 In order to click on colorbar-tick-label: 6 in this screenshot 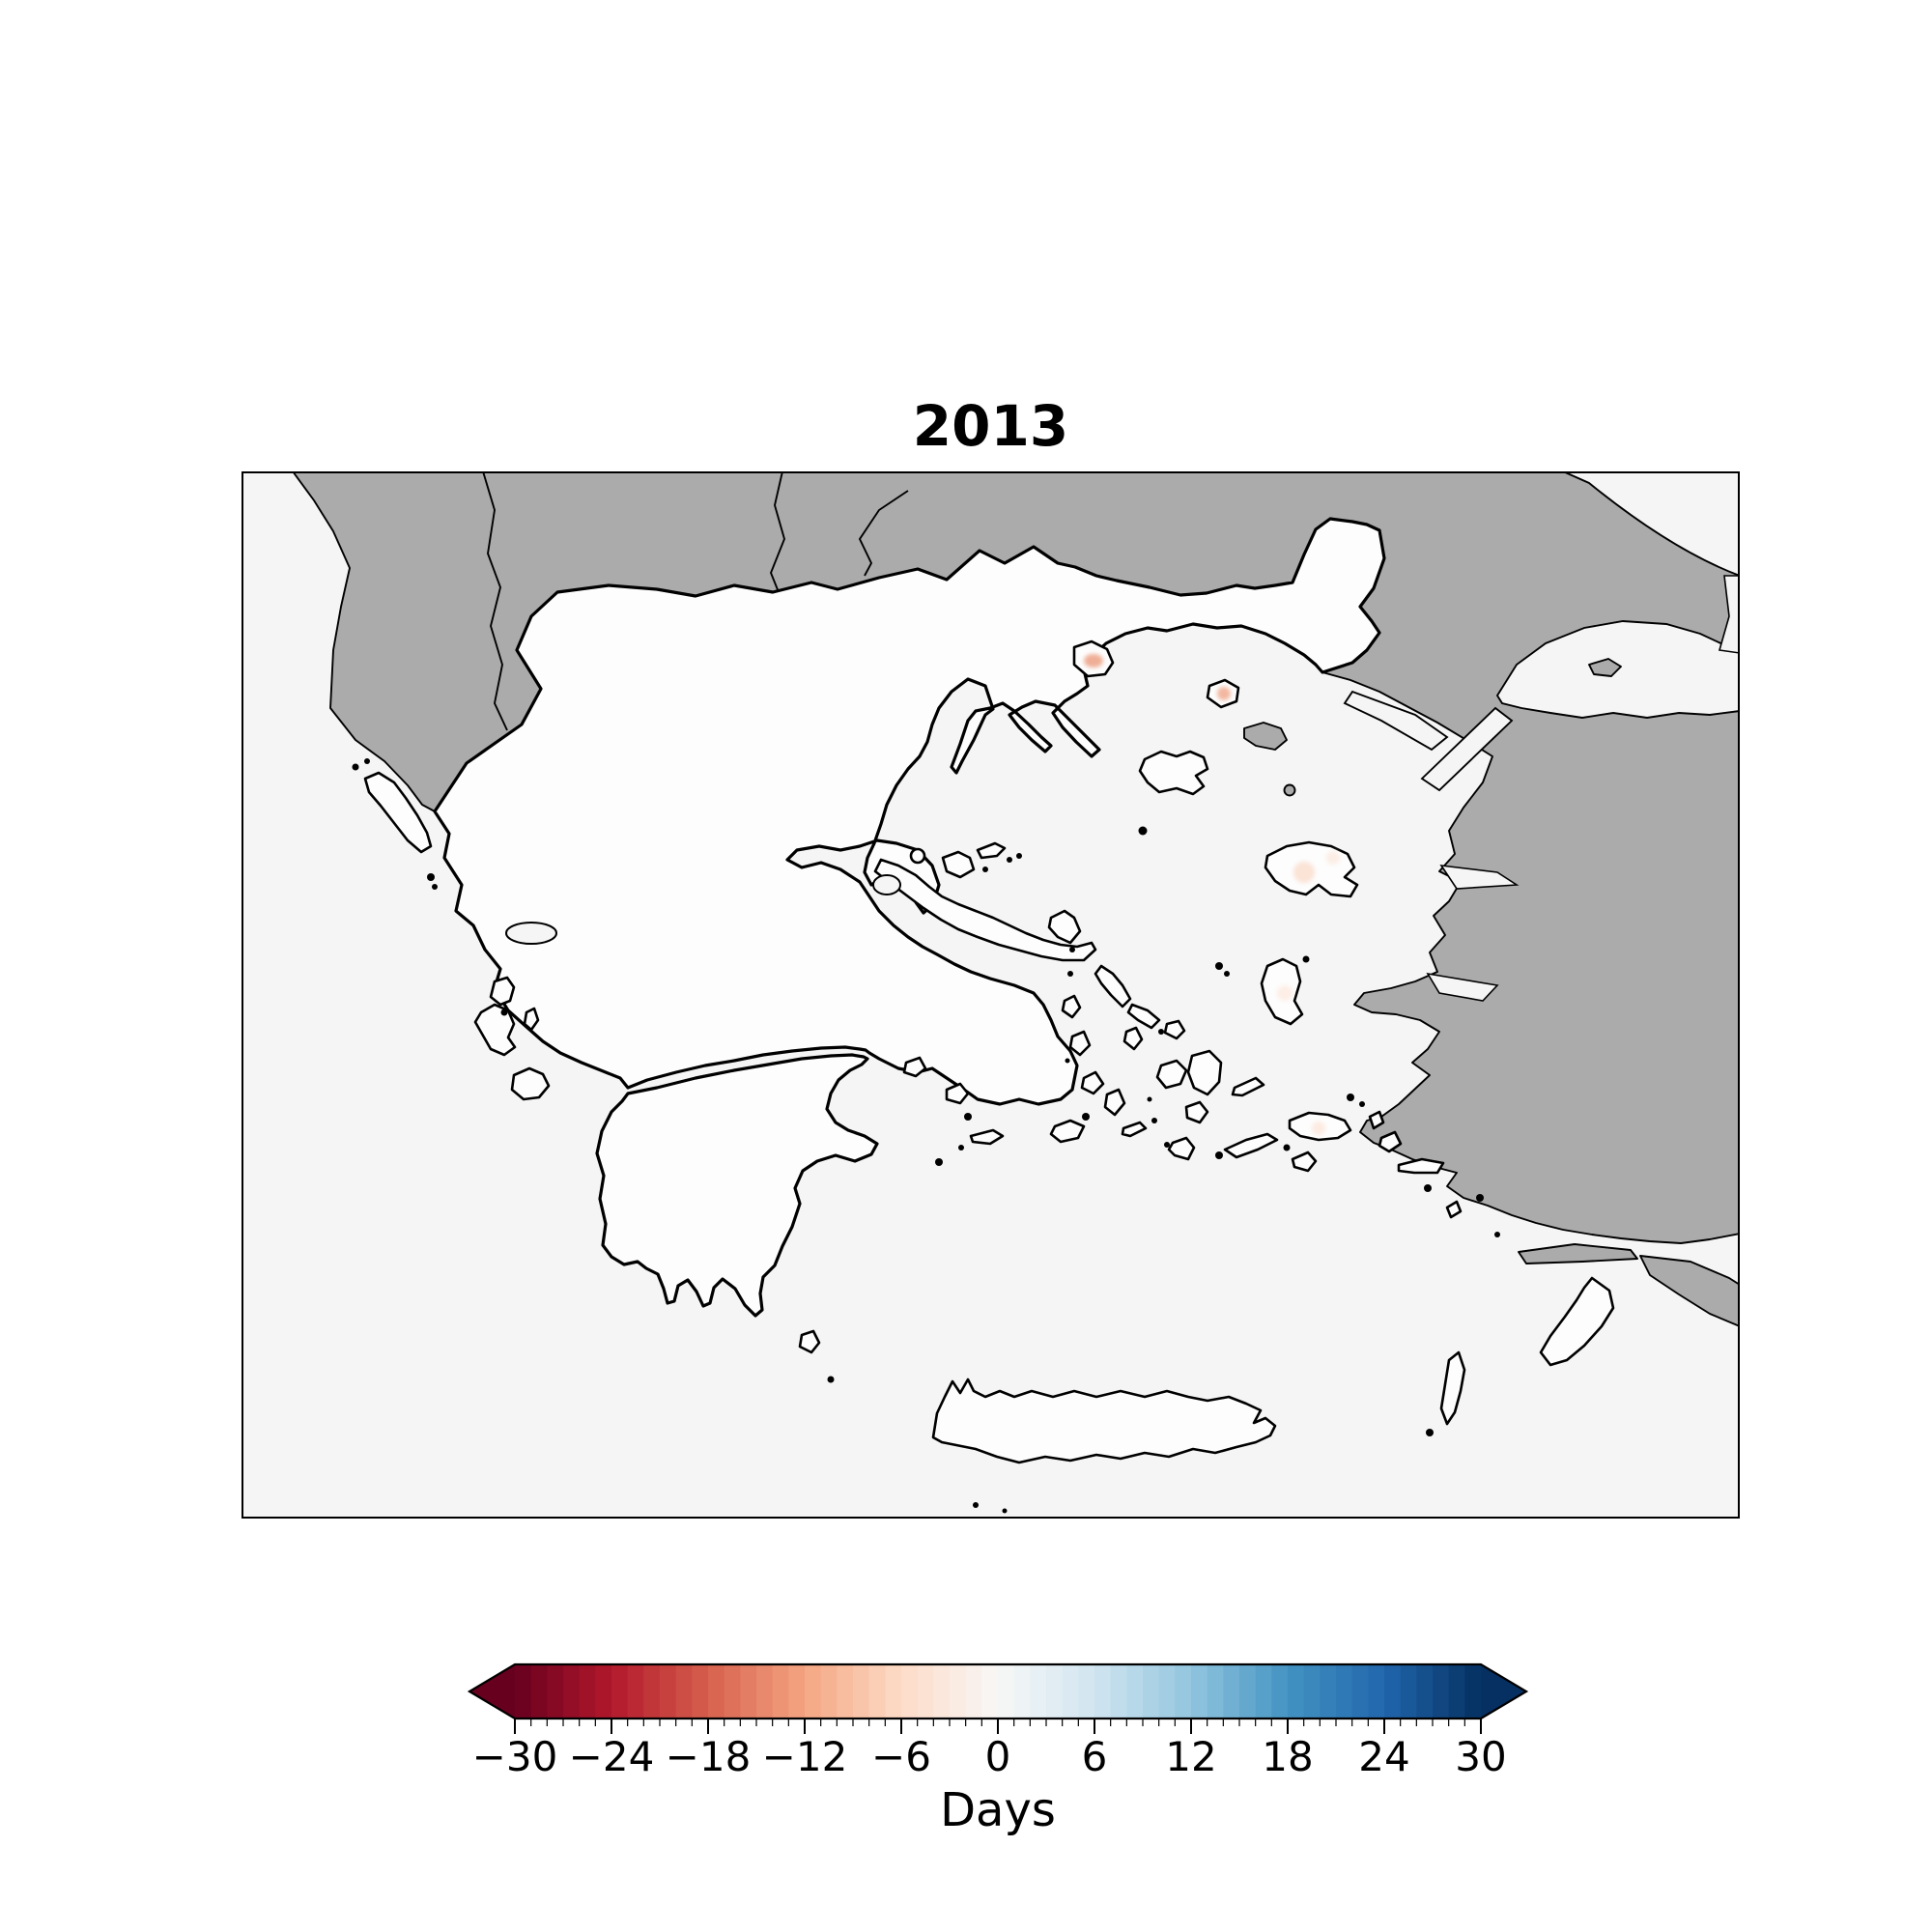, I will do `click(1095, 1756)`.